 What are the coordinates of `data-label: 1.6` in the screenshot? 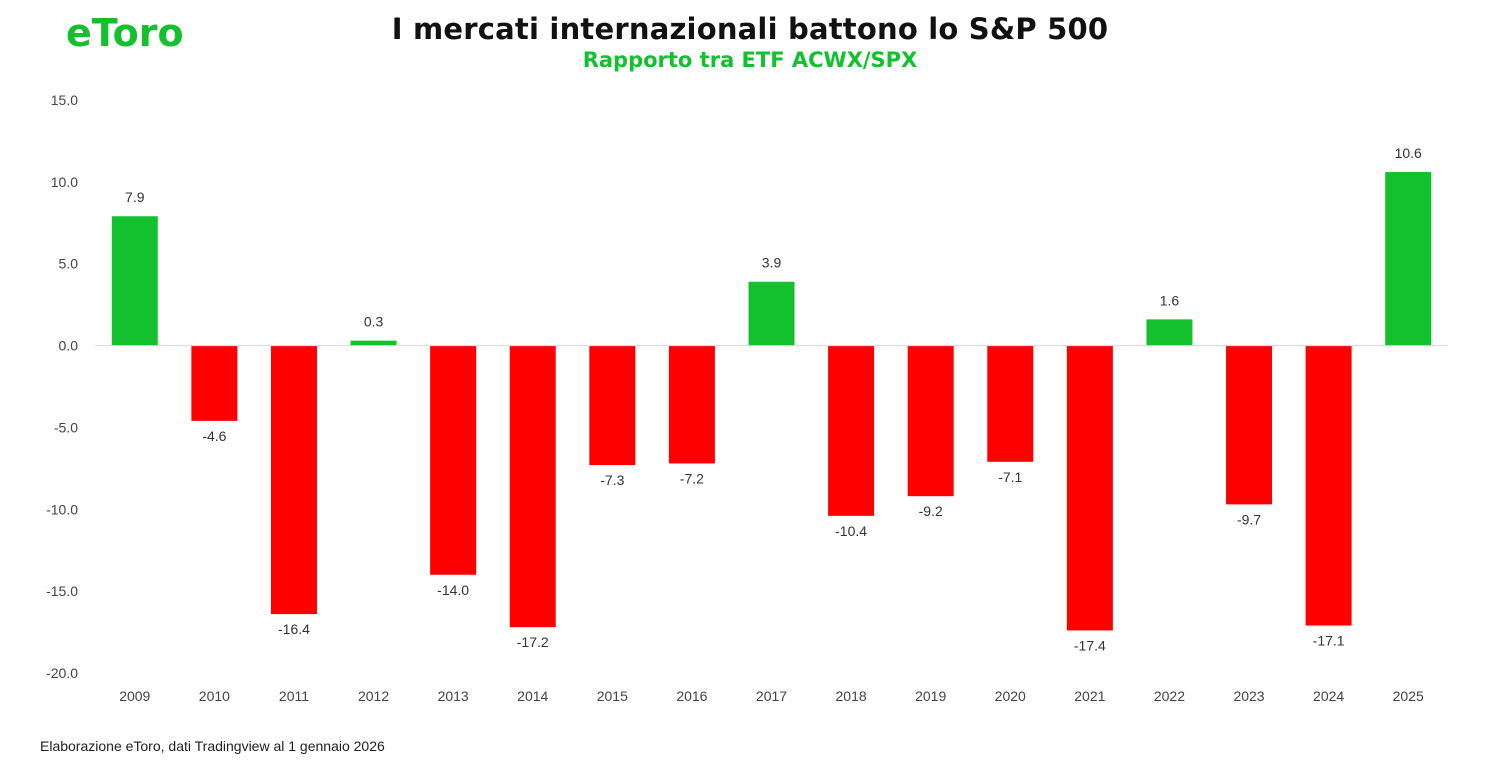 It's located at (1170, 300).